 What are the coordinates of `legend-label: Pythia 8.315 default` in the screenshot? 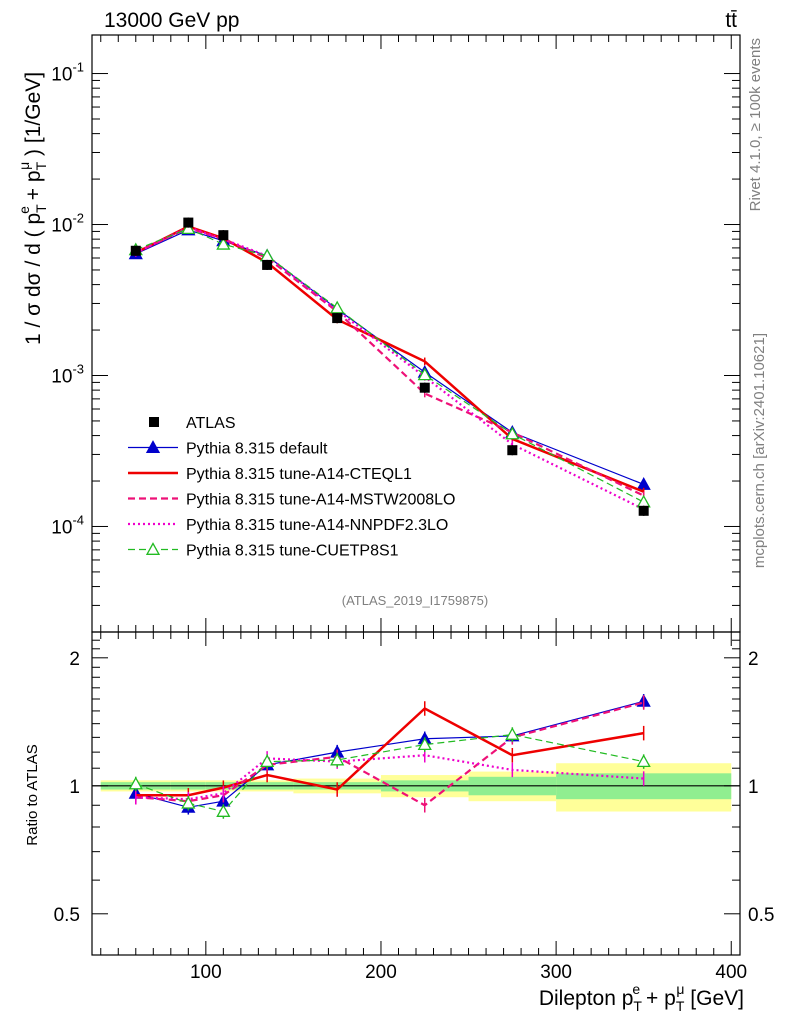 It's located at (257, 449).